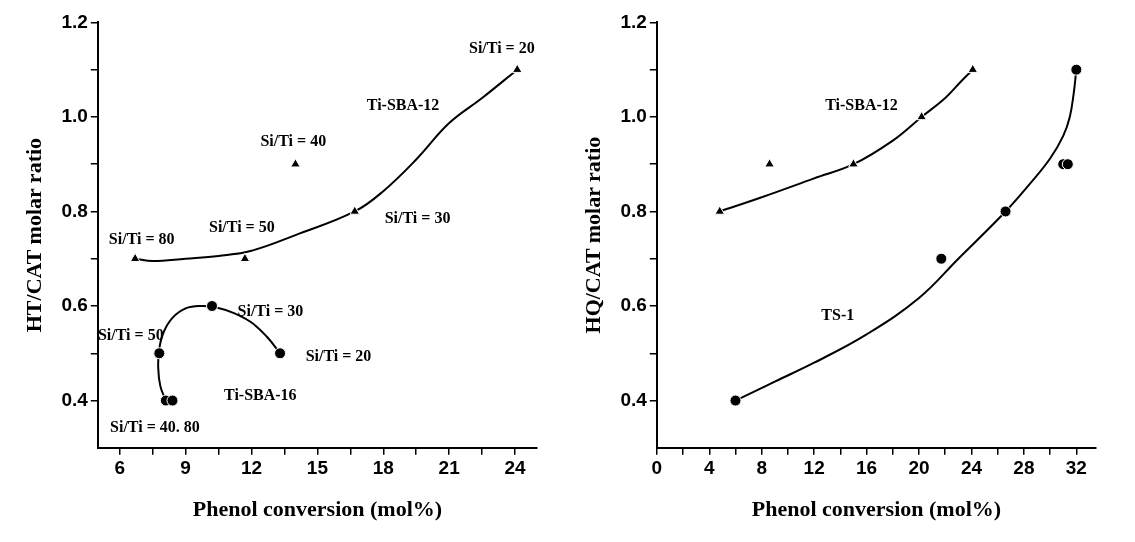 This screenshot has height=542, width=1135. What do you see at coordinates (185, 468) in the screenshot?
I see `x-tick-label: 9` at bounding box center [185, 468].